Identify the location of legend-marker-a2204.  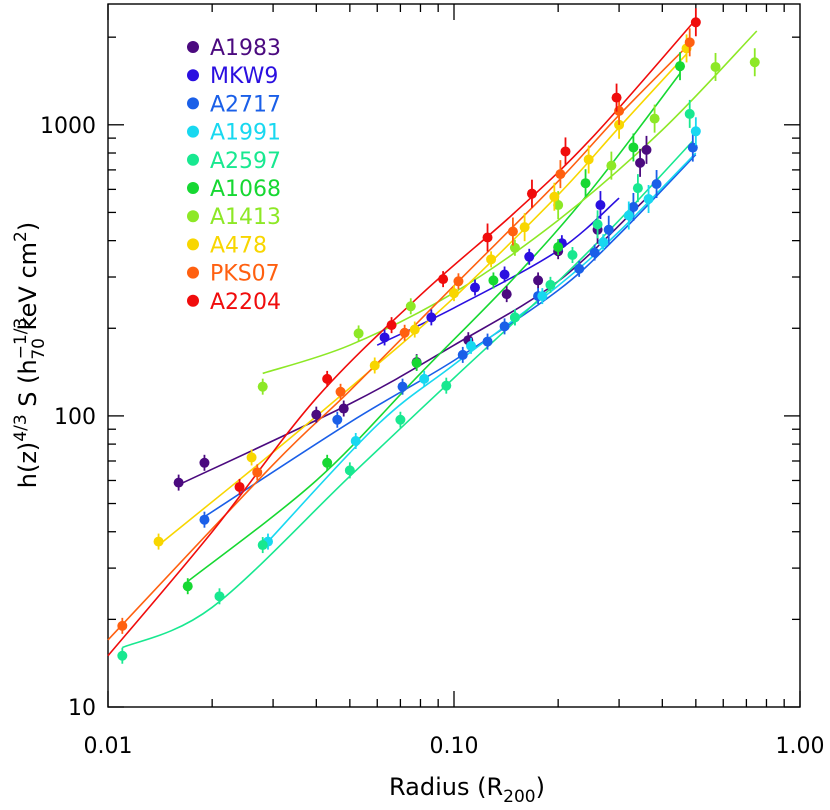
(193, 300).